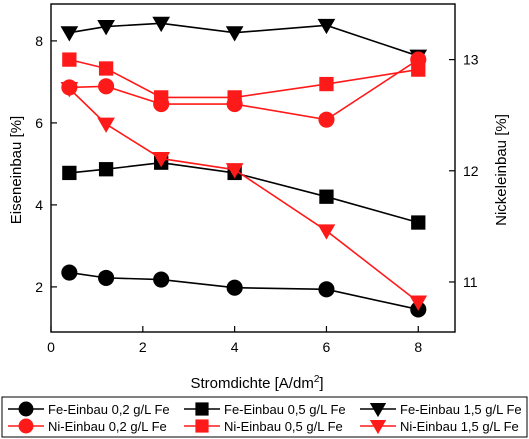 This screenshot has height=439, width=529. What do you see at coordinates (285, 409) in the screenshot?
I see `legend-label: Fe-Einbau 0,5 g/L Fe` at bounding box center [285, 409].